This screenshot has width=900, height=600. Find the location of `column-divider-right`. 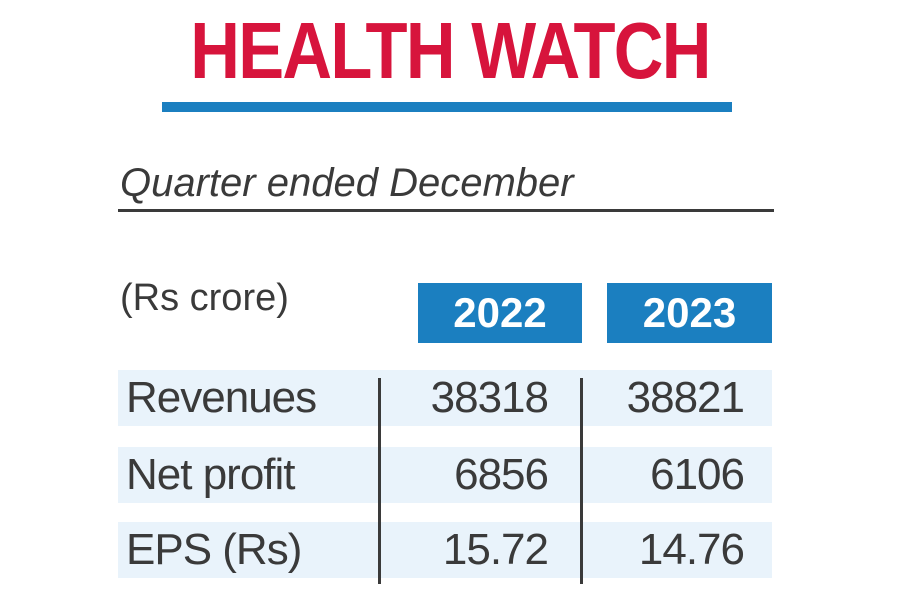

column-divider-right is located at coordinates (581, 481).